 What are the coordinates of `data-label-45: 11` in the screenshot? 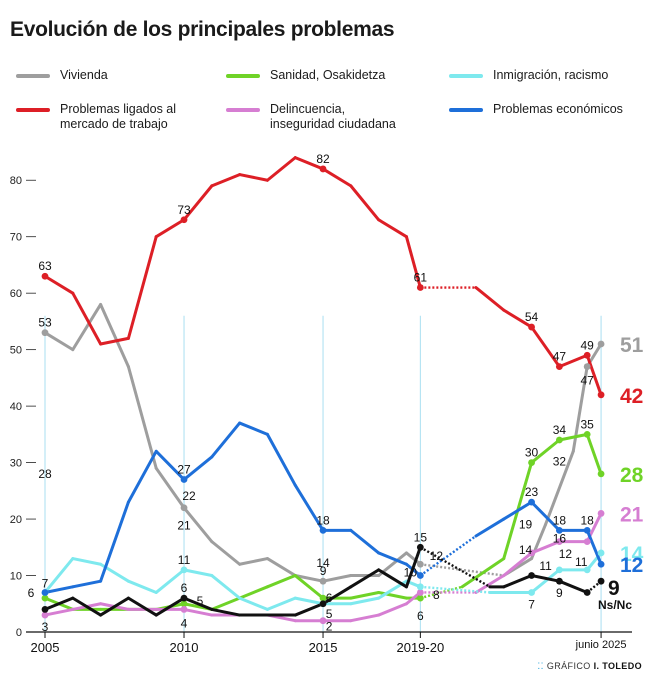 It's located at (581, 562).